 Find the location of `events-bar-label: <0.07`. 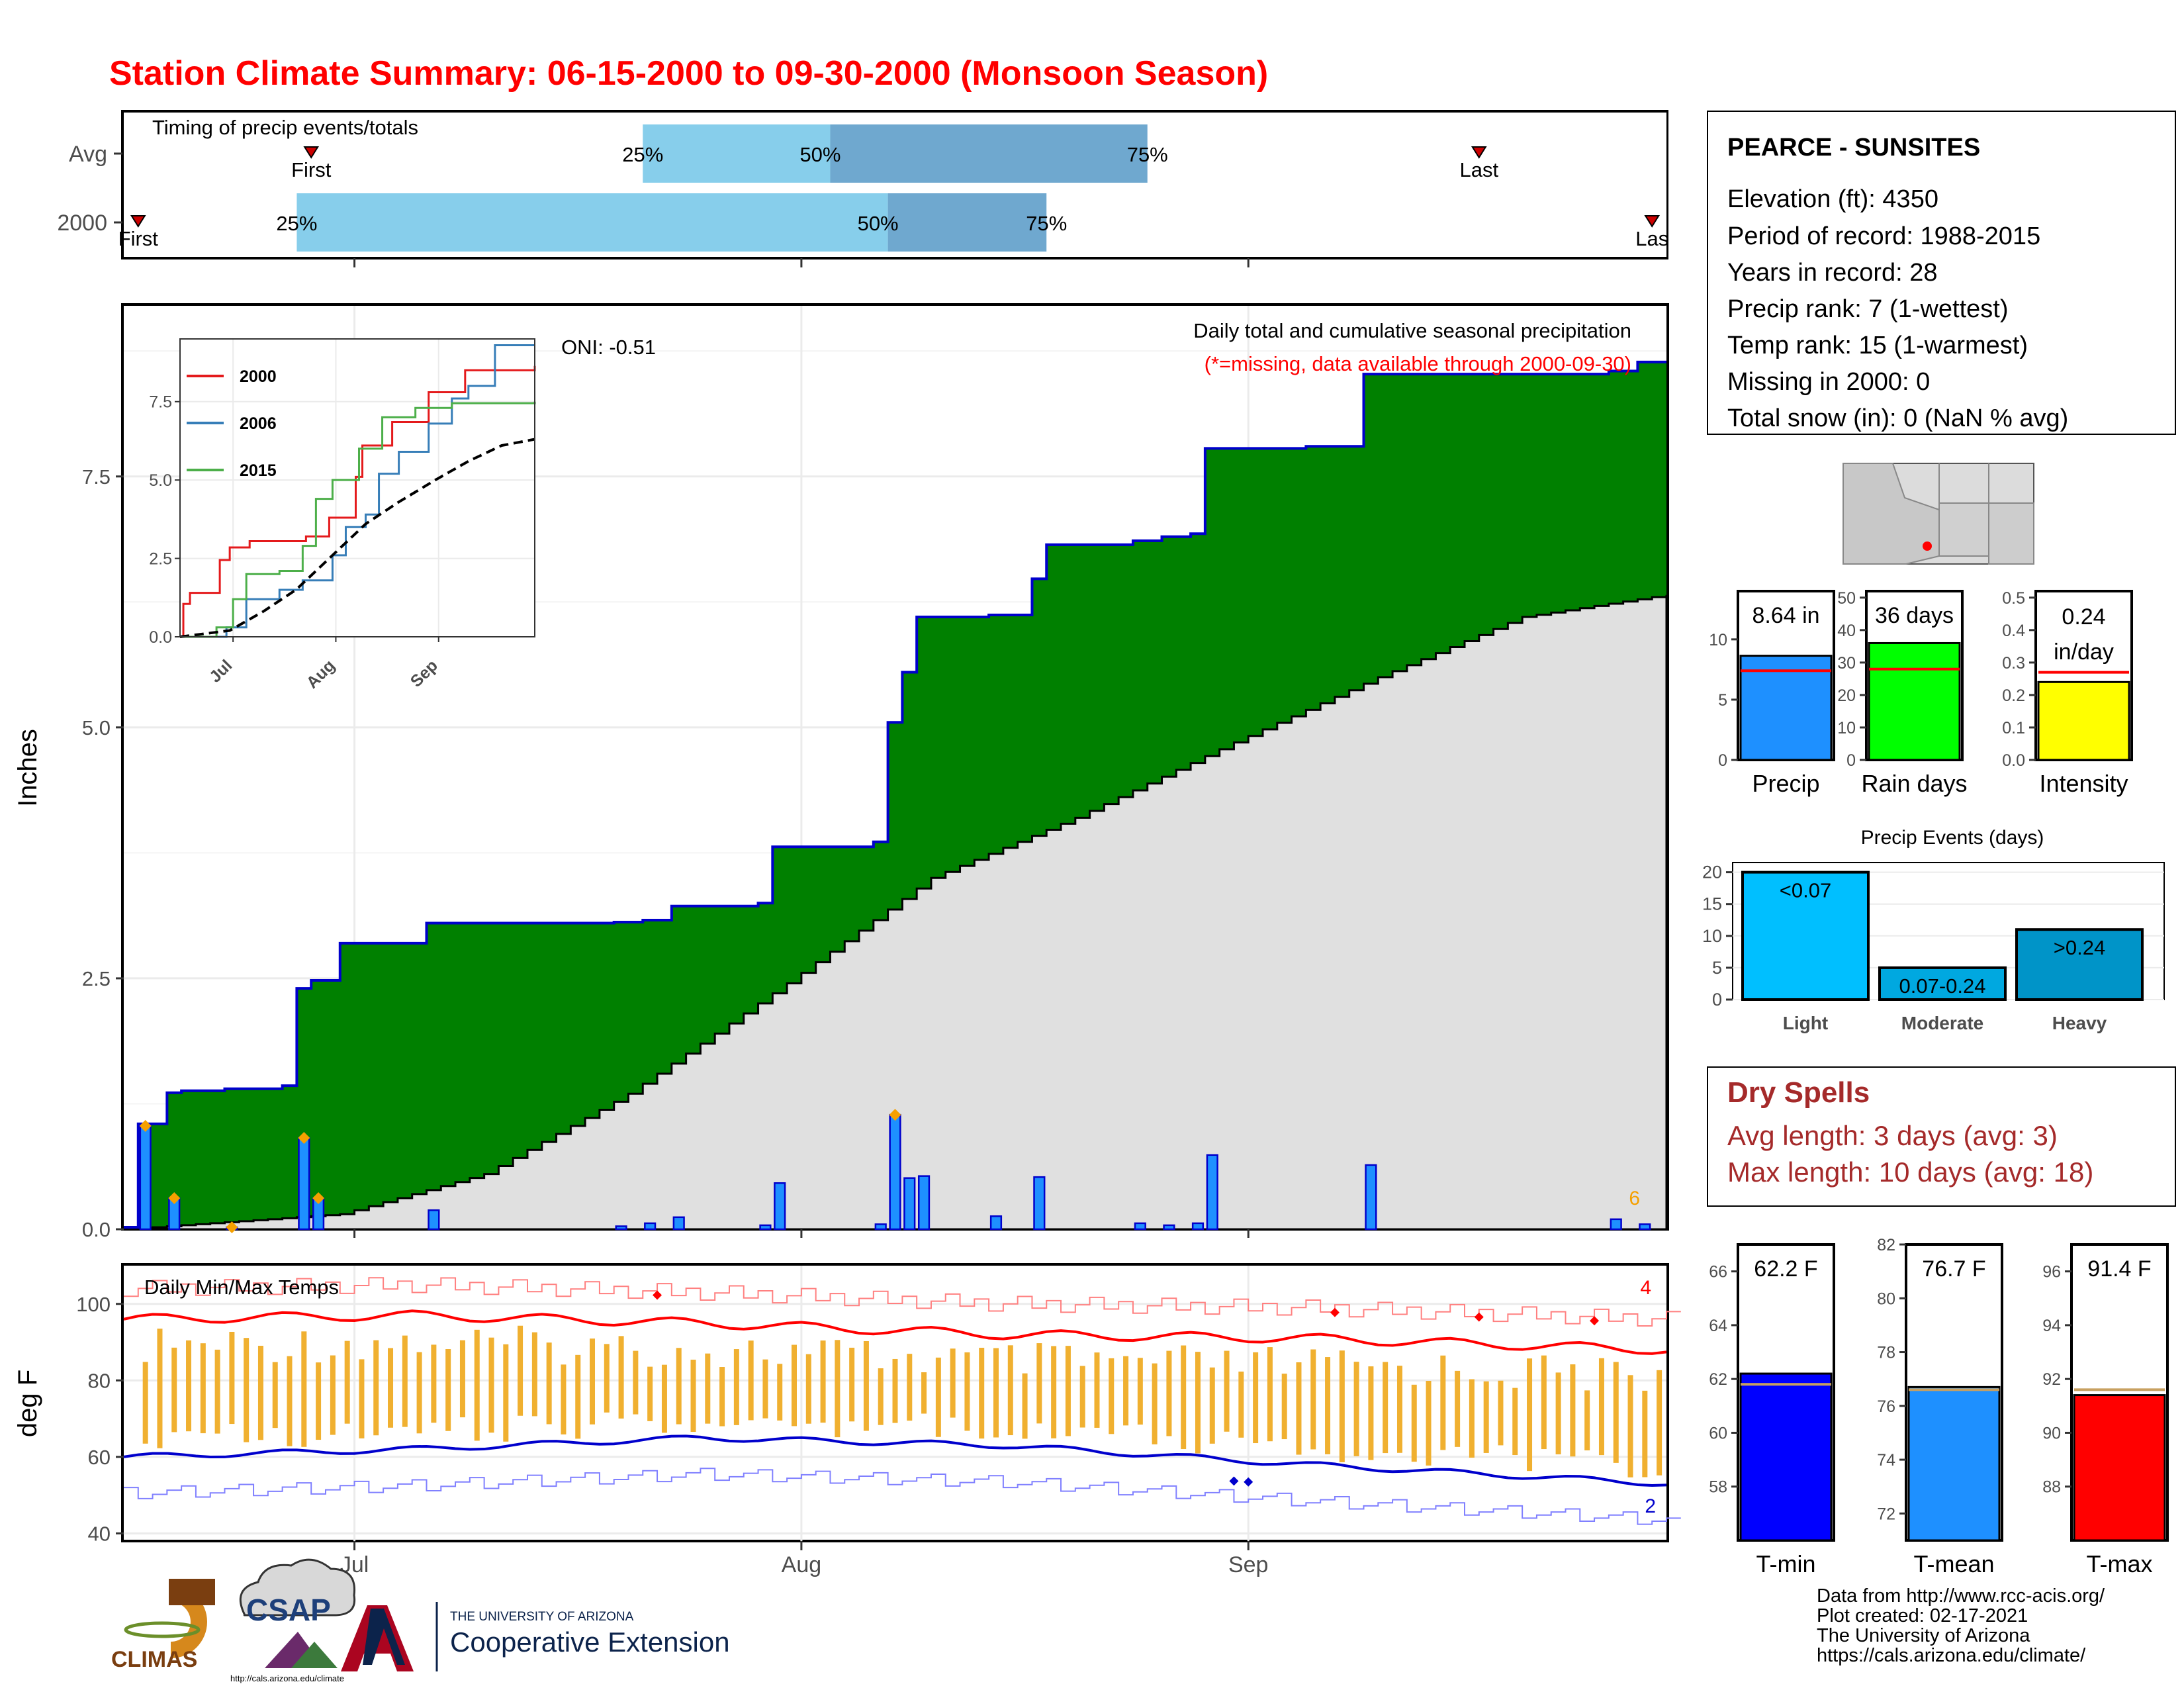

events-bar-label: <0.07 is located at coordinates (1806, 890).